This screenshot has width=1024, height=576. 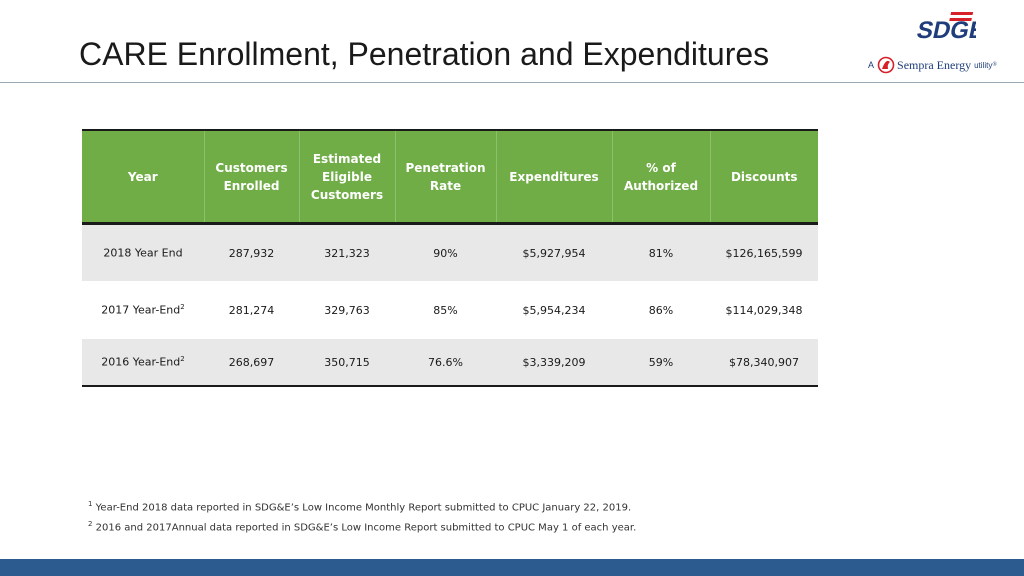 I want to click on cell-pct-authorized: 81%, so click(x=661, y=252).